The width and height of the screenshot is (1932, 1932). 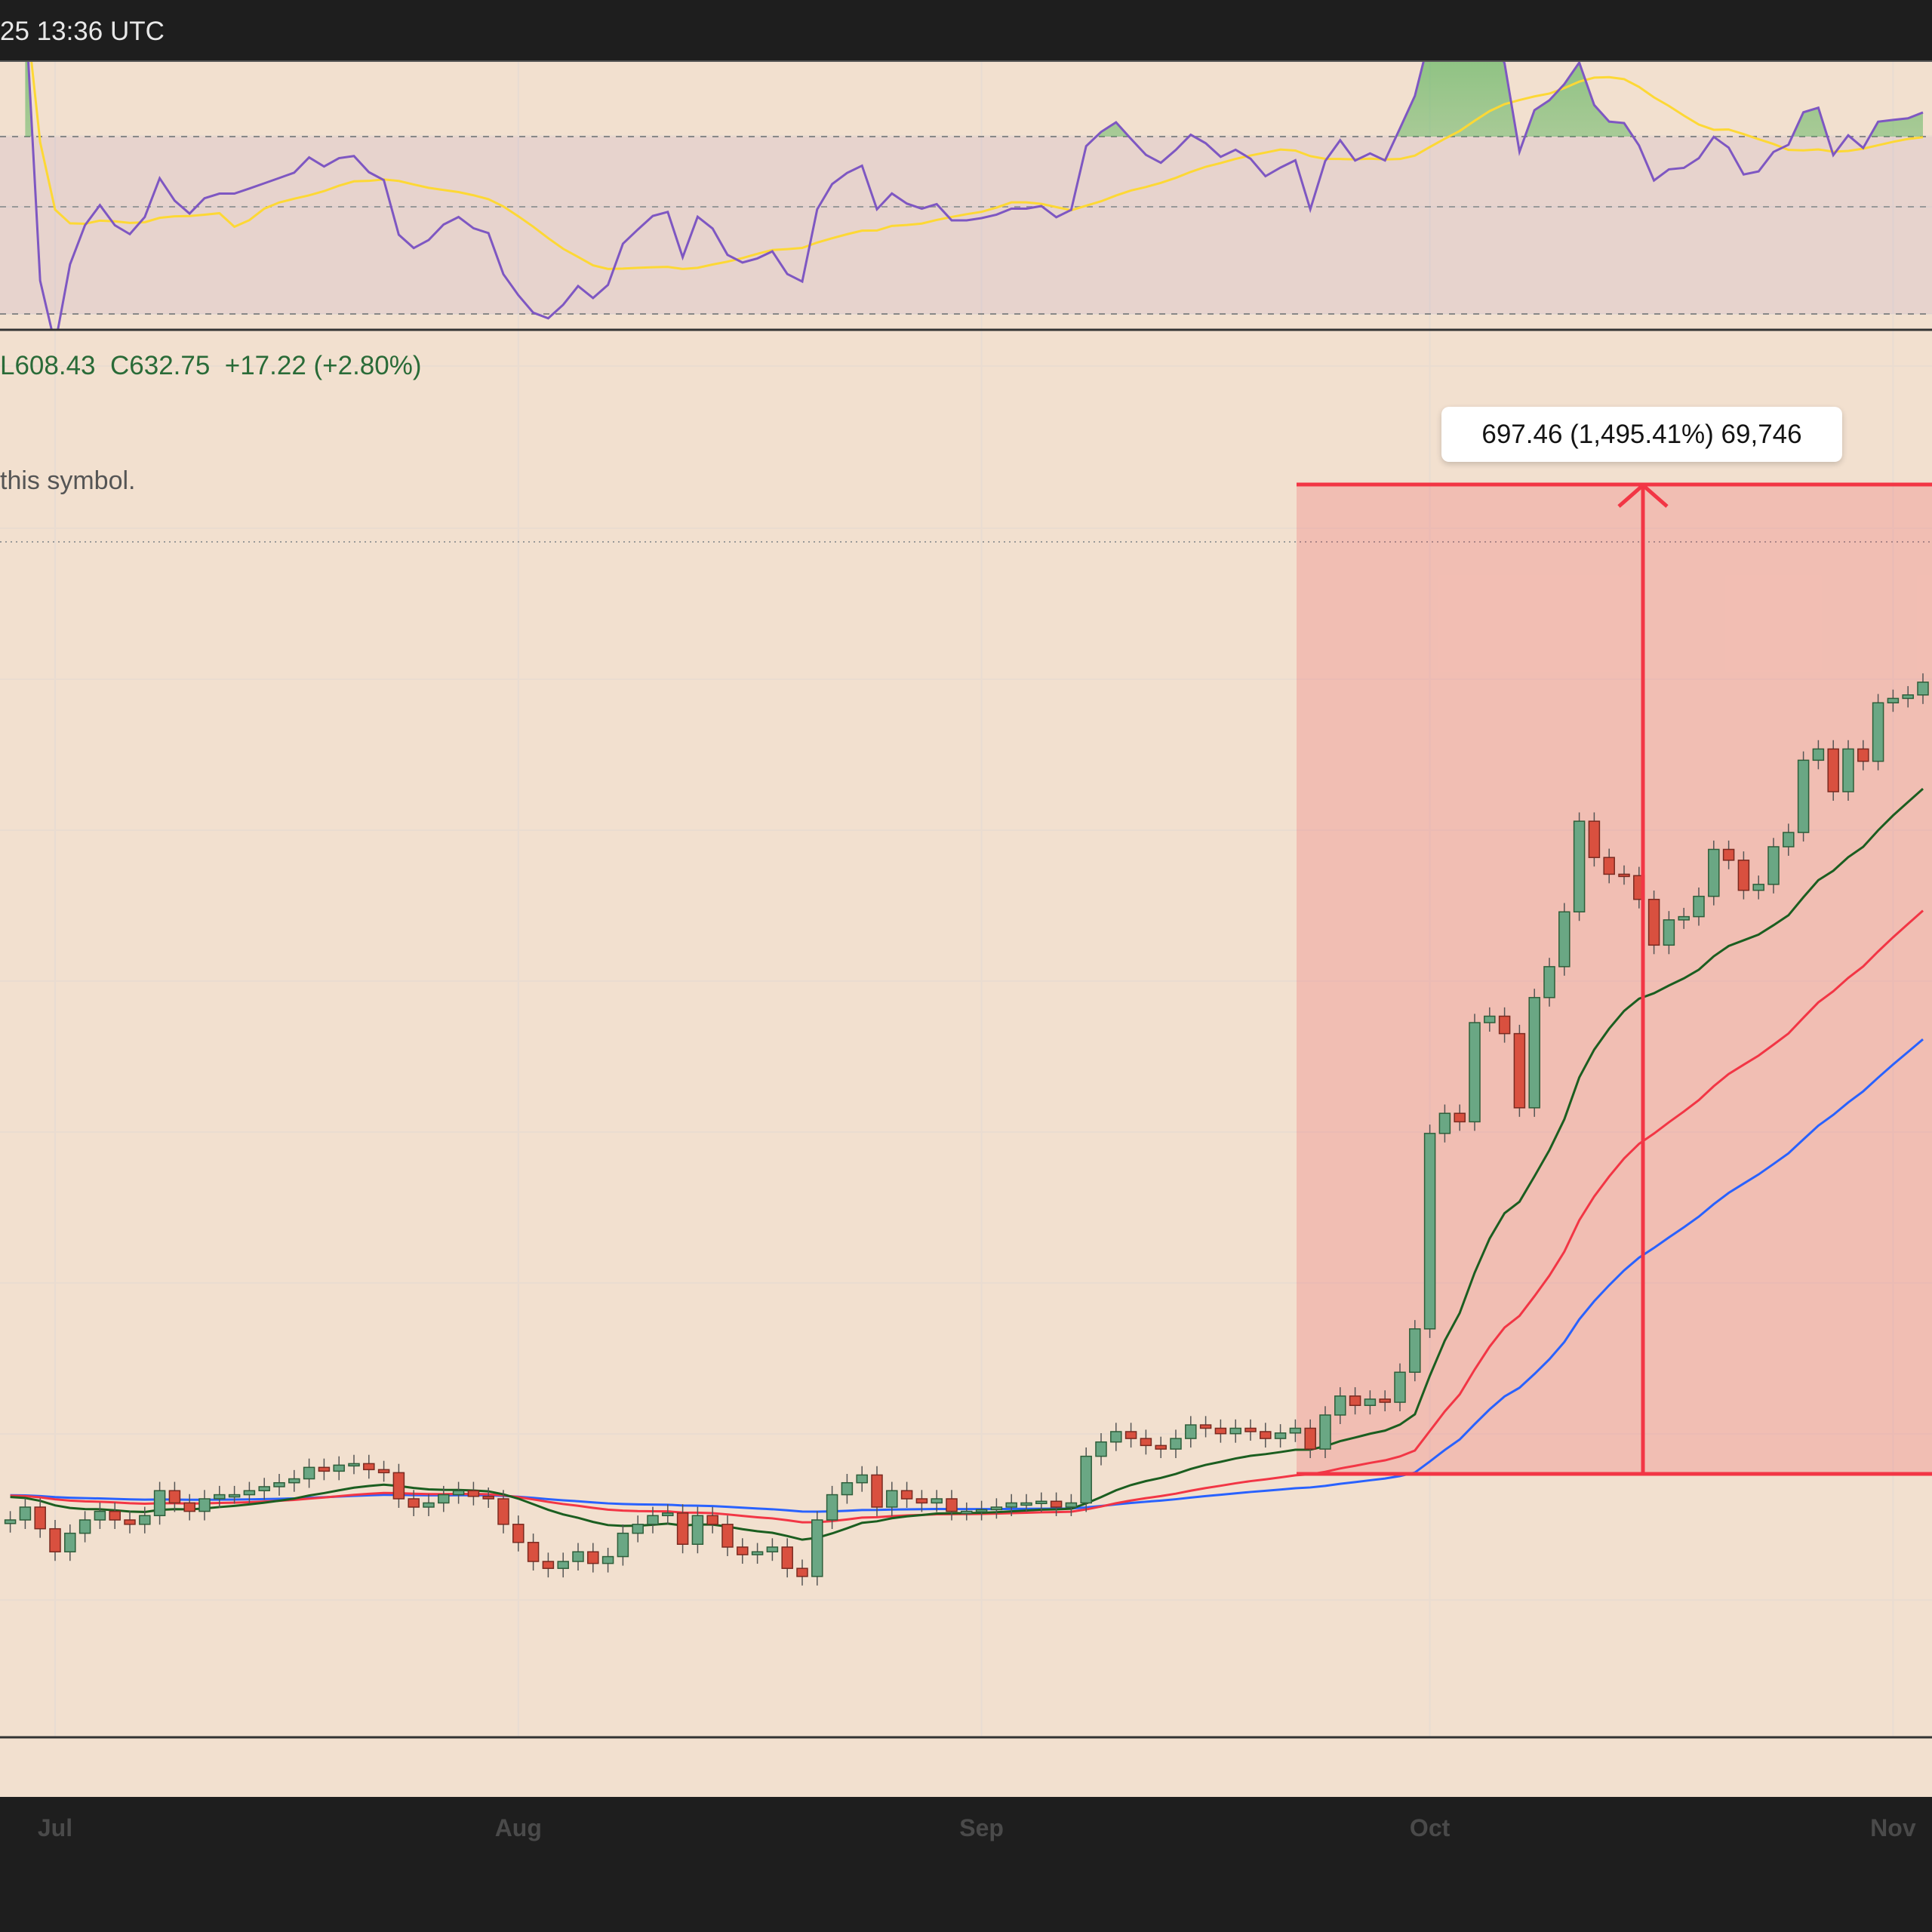 I want to click on rsi-line, so click(x=975, y=196).